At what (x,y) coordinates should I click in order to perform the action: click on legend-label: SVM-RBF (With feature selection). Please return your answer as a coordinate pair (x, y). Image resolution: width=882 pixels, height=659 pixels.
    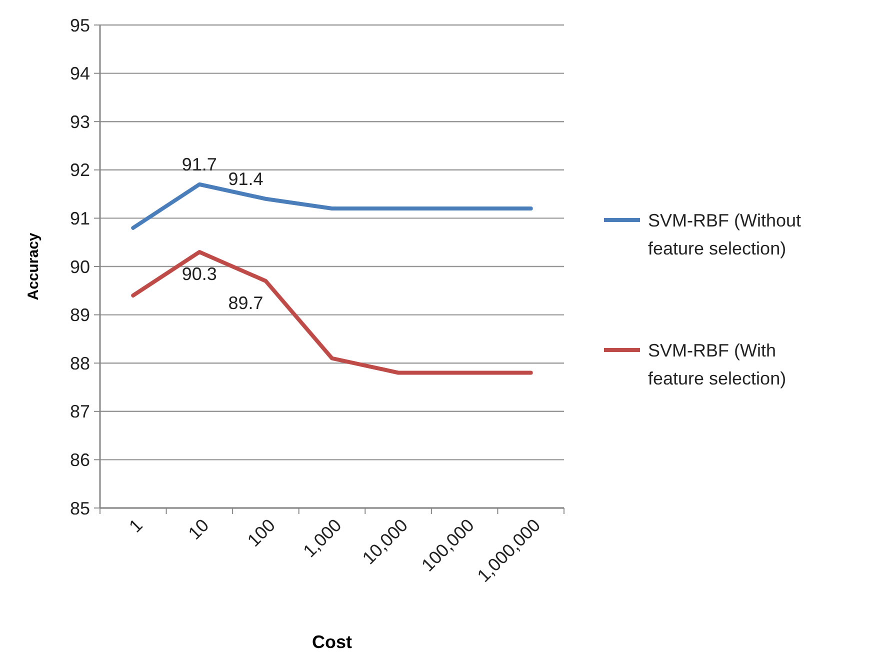
    Looking at the image, I should click on (717, 364).